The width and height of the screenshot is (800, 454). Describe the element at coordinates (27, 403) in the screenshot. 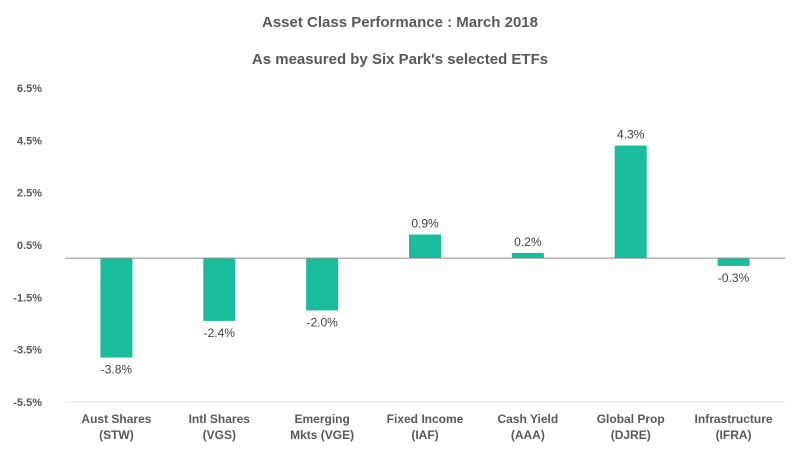

I see `y-tick-label: -5.5%` at that location.